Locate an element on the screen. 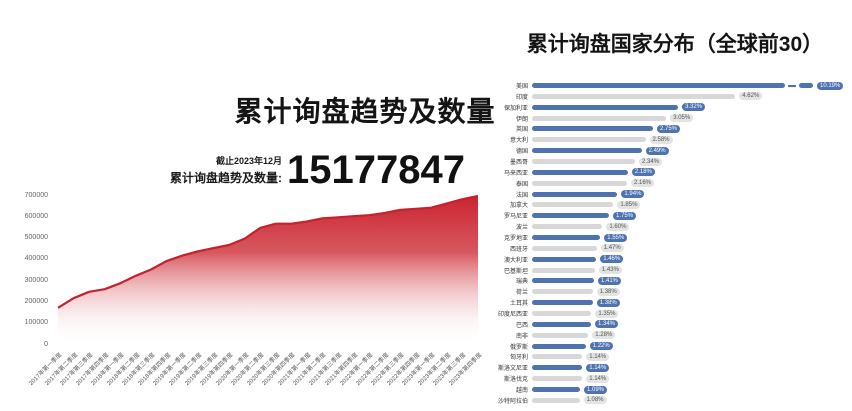 This screenshot has width=852, height=411. bar-row: 斯洛伐克 1.14% is located at coordinates (671, 379).